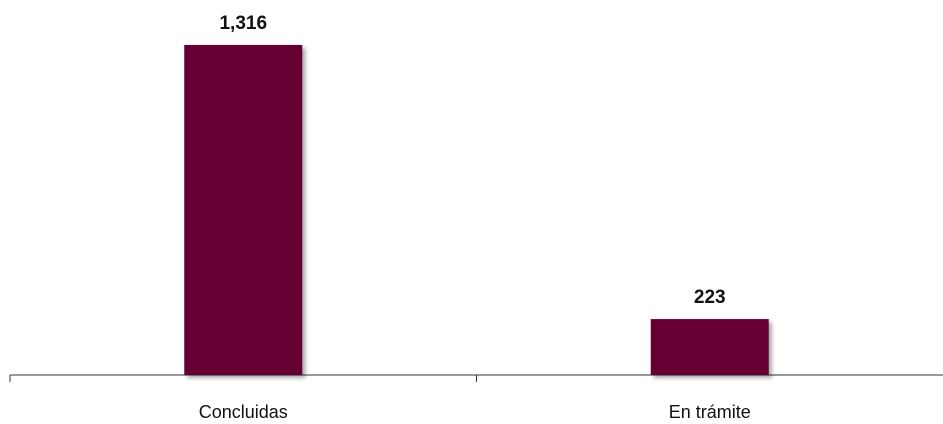 This screenshot has width=943, height=424. Describe the element at coordinates (710, 412) in the screenshot. I see `category-label-2: En trámite` at that location.